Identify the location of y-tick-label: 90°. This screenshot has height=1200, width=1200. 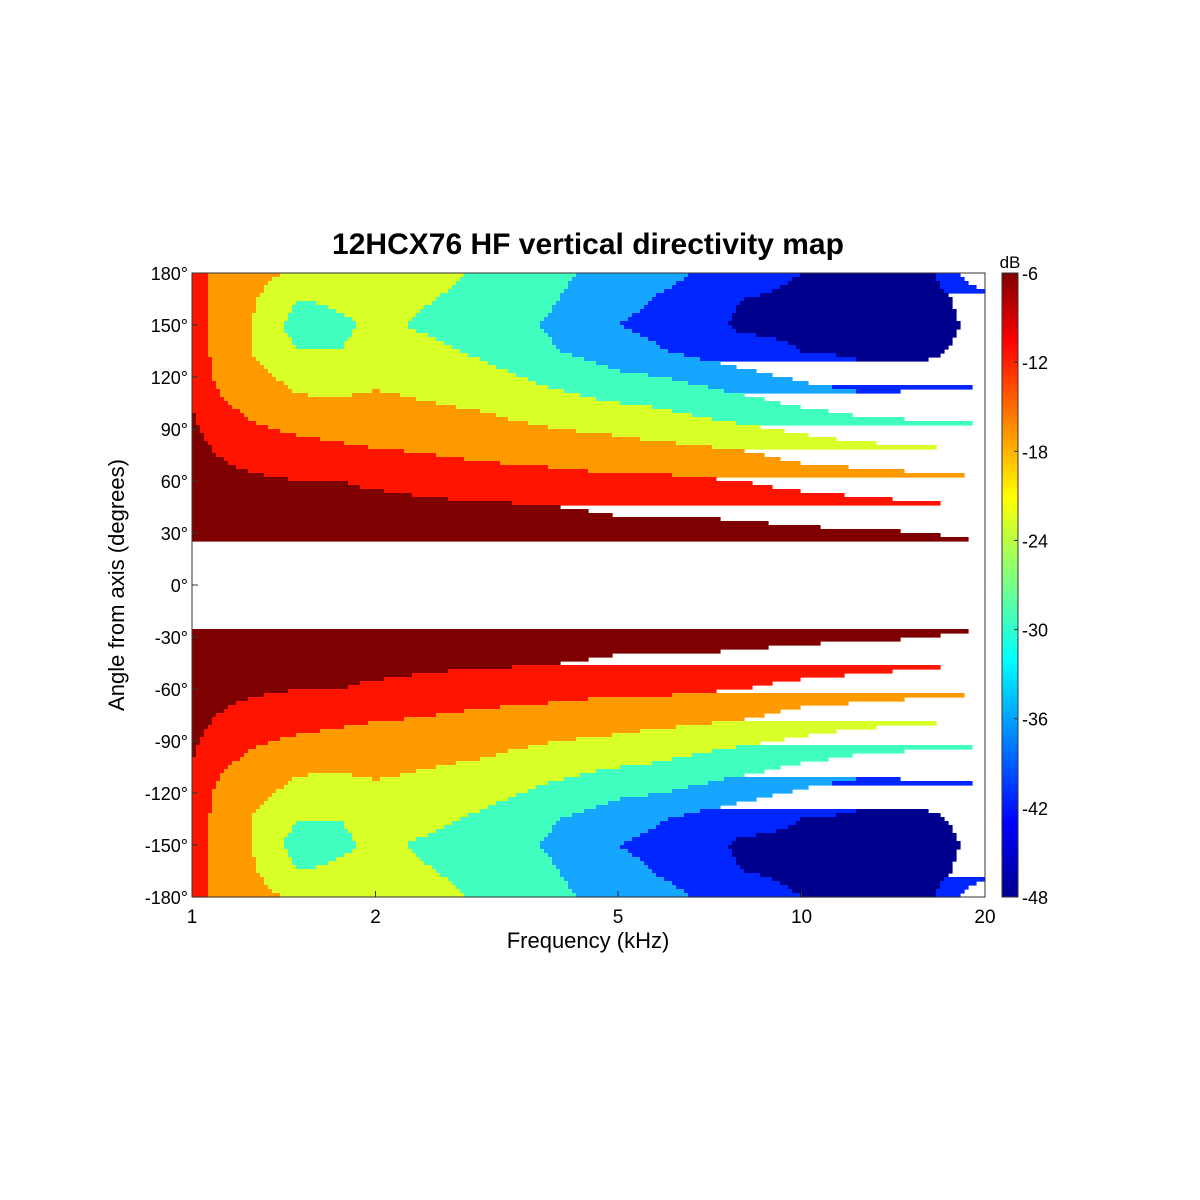
(174, 430).